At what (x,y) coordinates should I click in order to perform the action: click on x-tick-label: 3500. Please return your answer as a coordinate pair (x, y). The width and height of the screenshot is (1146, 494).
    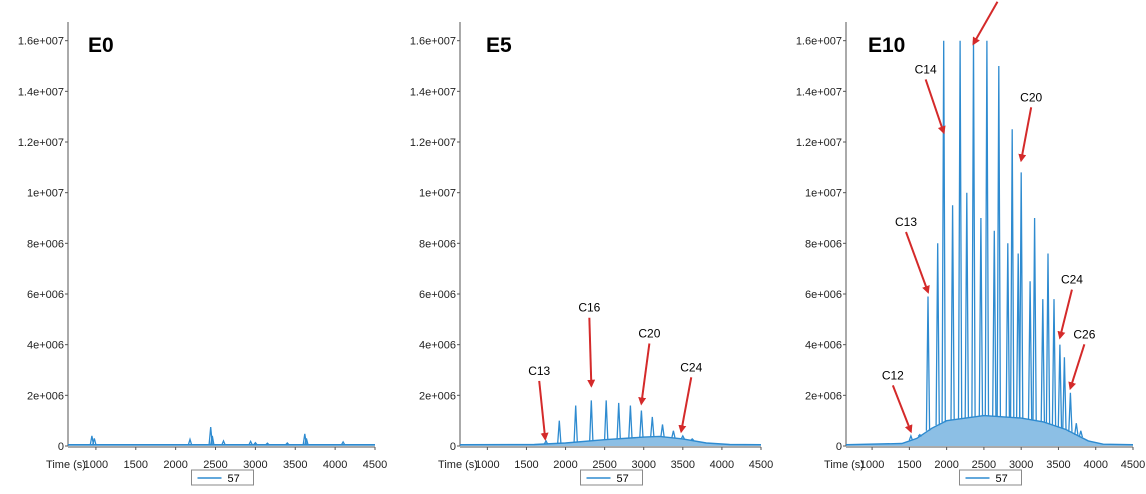
    Looking at the image, I should click on (1058, 465).